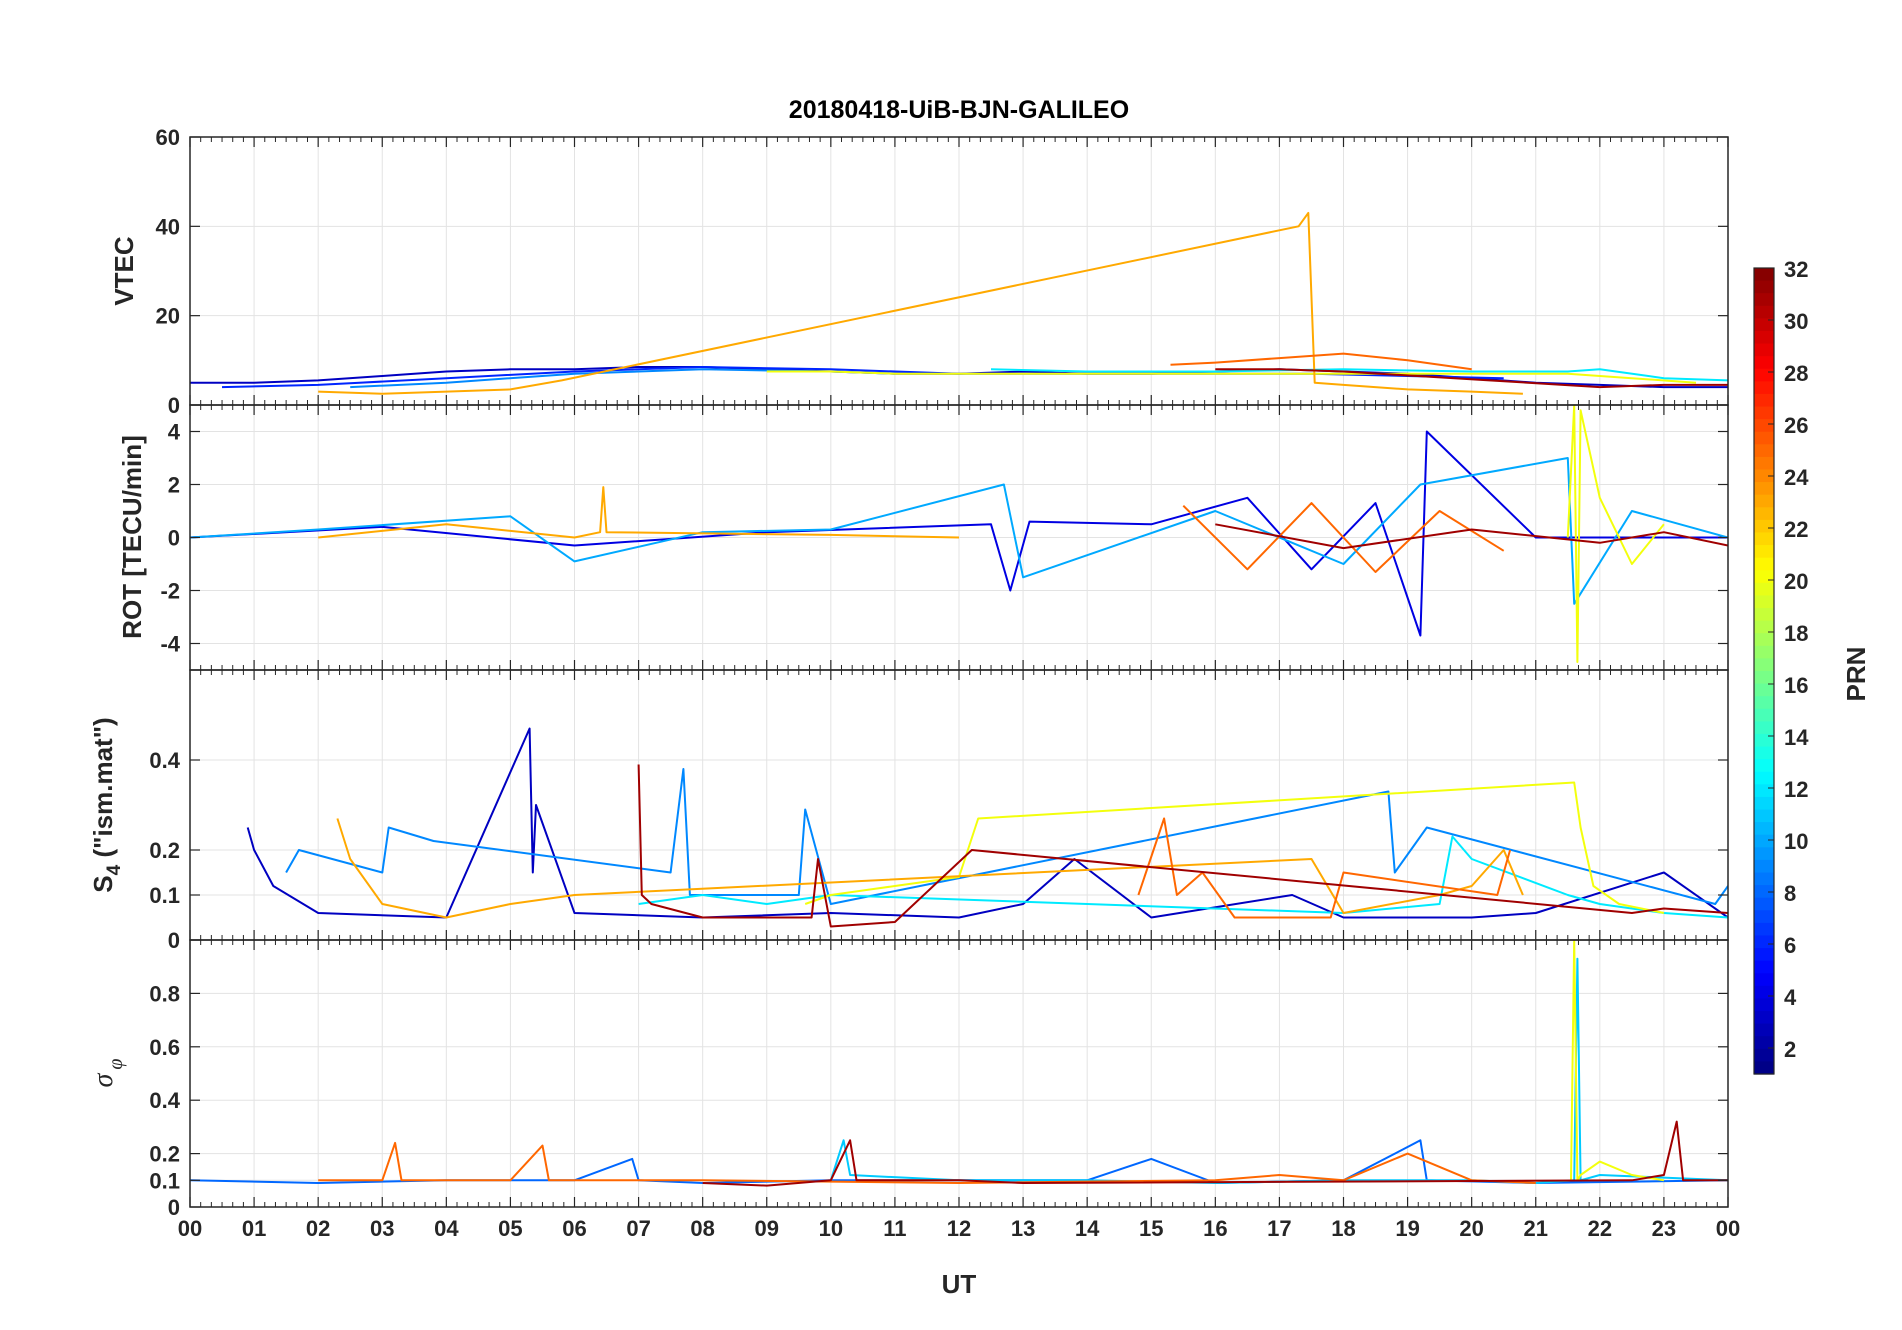 The width and height of the screenshot is (1902, 1330). Describe the element at coordinates (164, 1180) in the screenshot. I see `y-tick-label: 0.1` at that location.